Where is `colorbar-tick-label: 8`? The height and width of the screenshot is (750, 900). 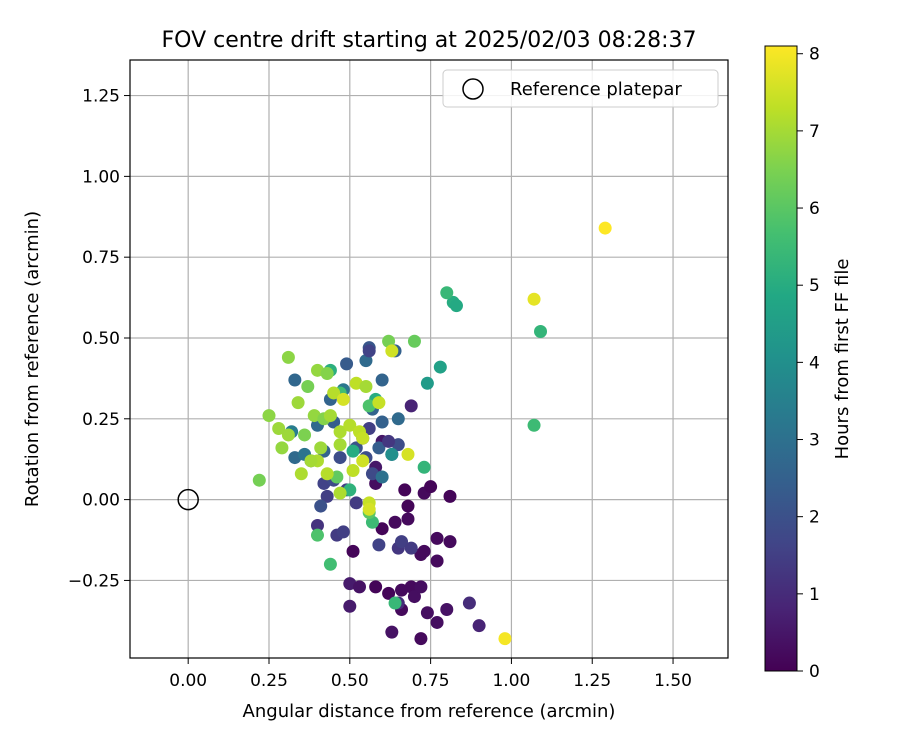
colorbar-tick-label: 8 is located at coordinates (814, 55).